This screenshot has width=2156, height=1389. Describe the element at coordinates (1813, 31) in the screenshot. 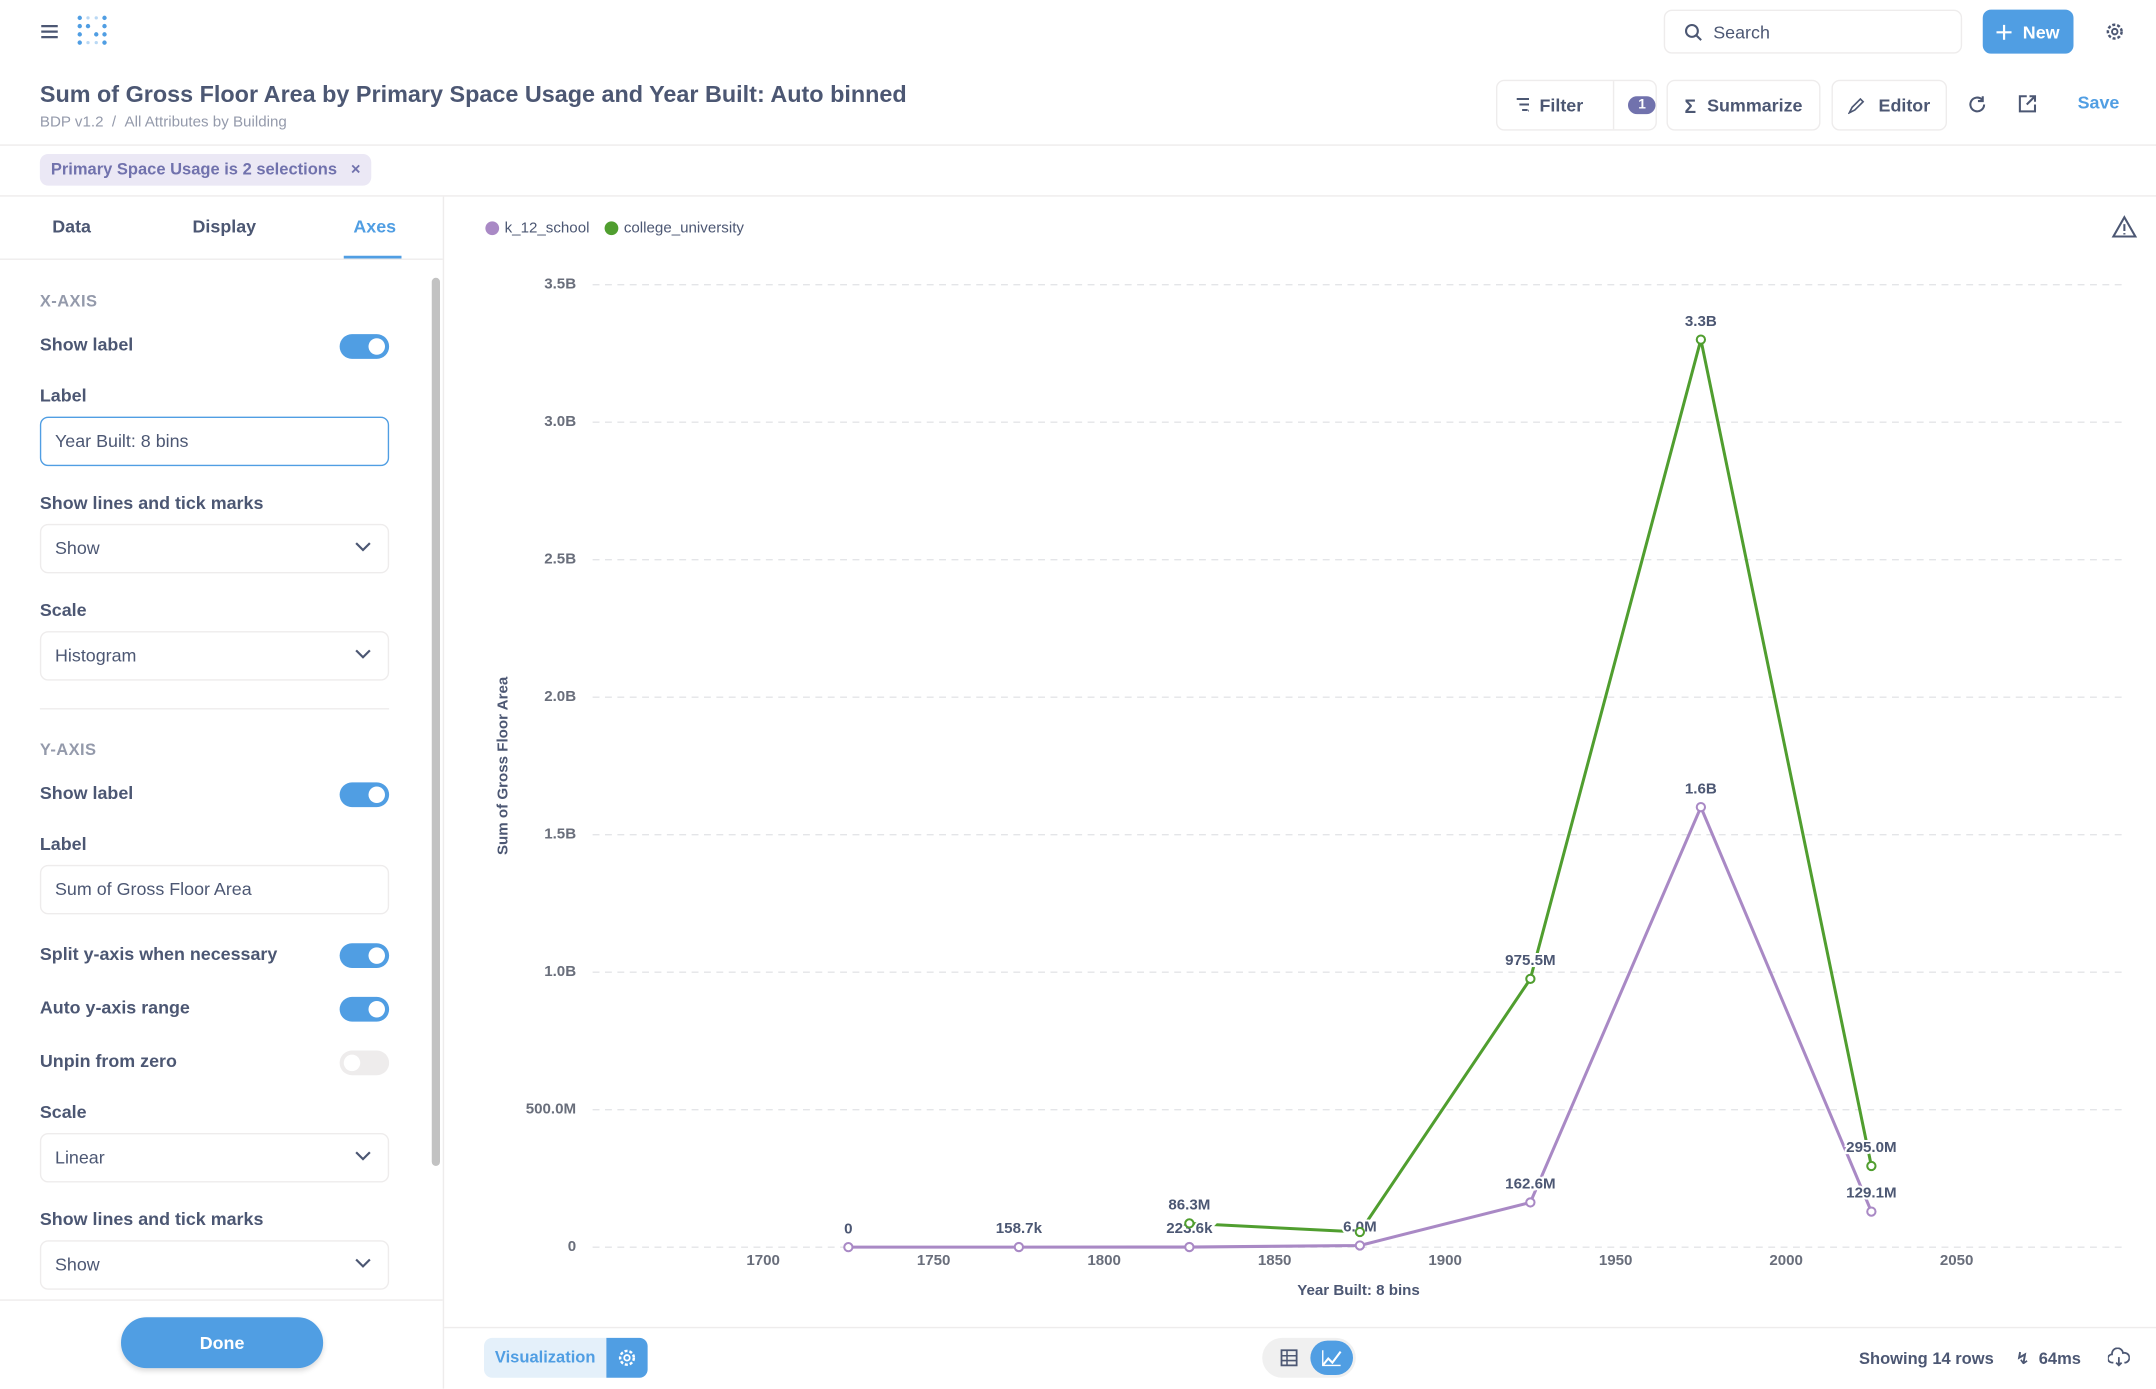

I see `search-box: Search` at that location.